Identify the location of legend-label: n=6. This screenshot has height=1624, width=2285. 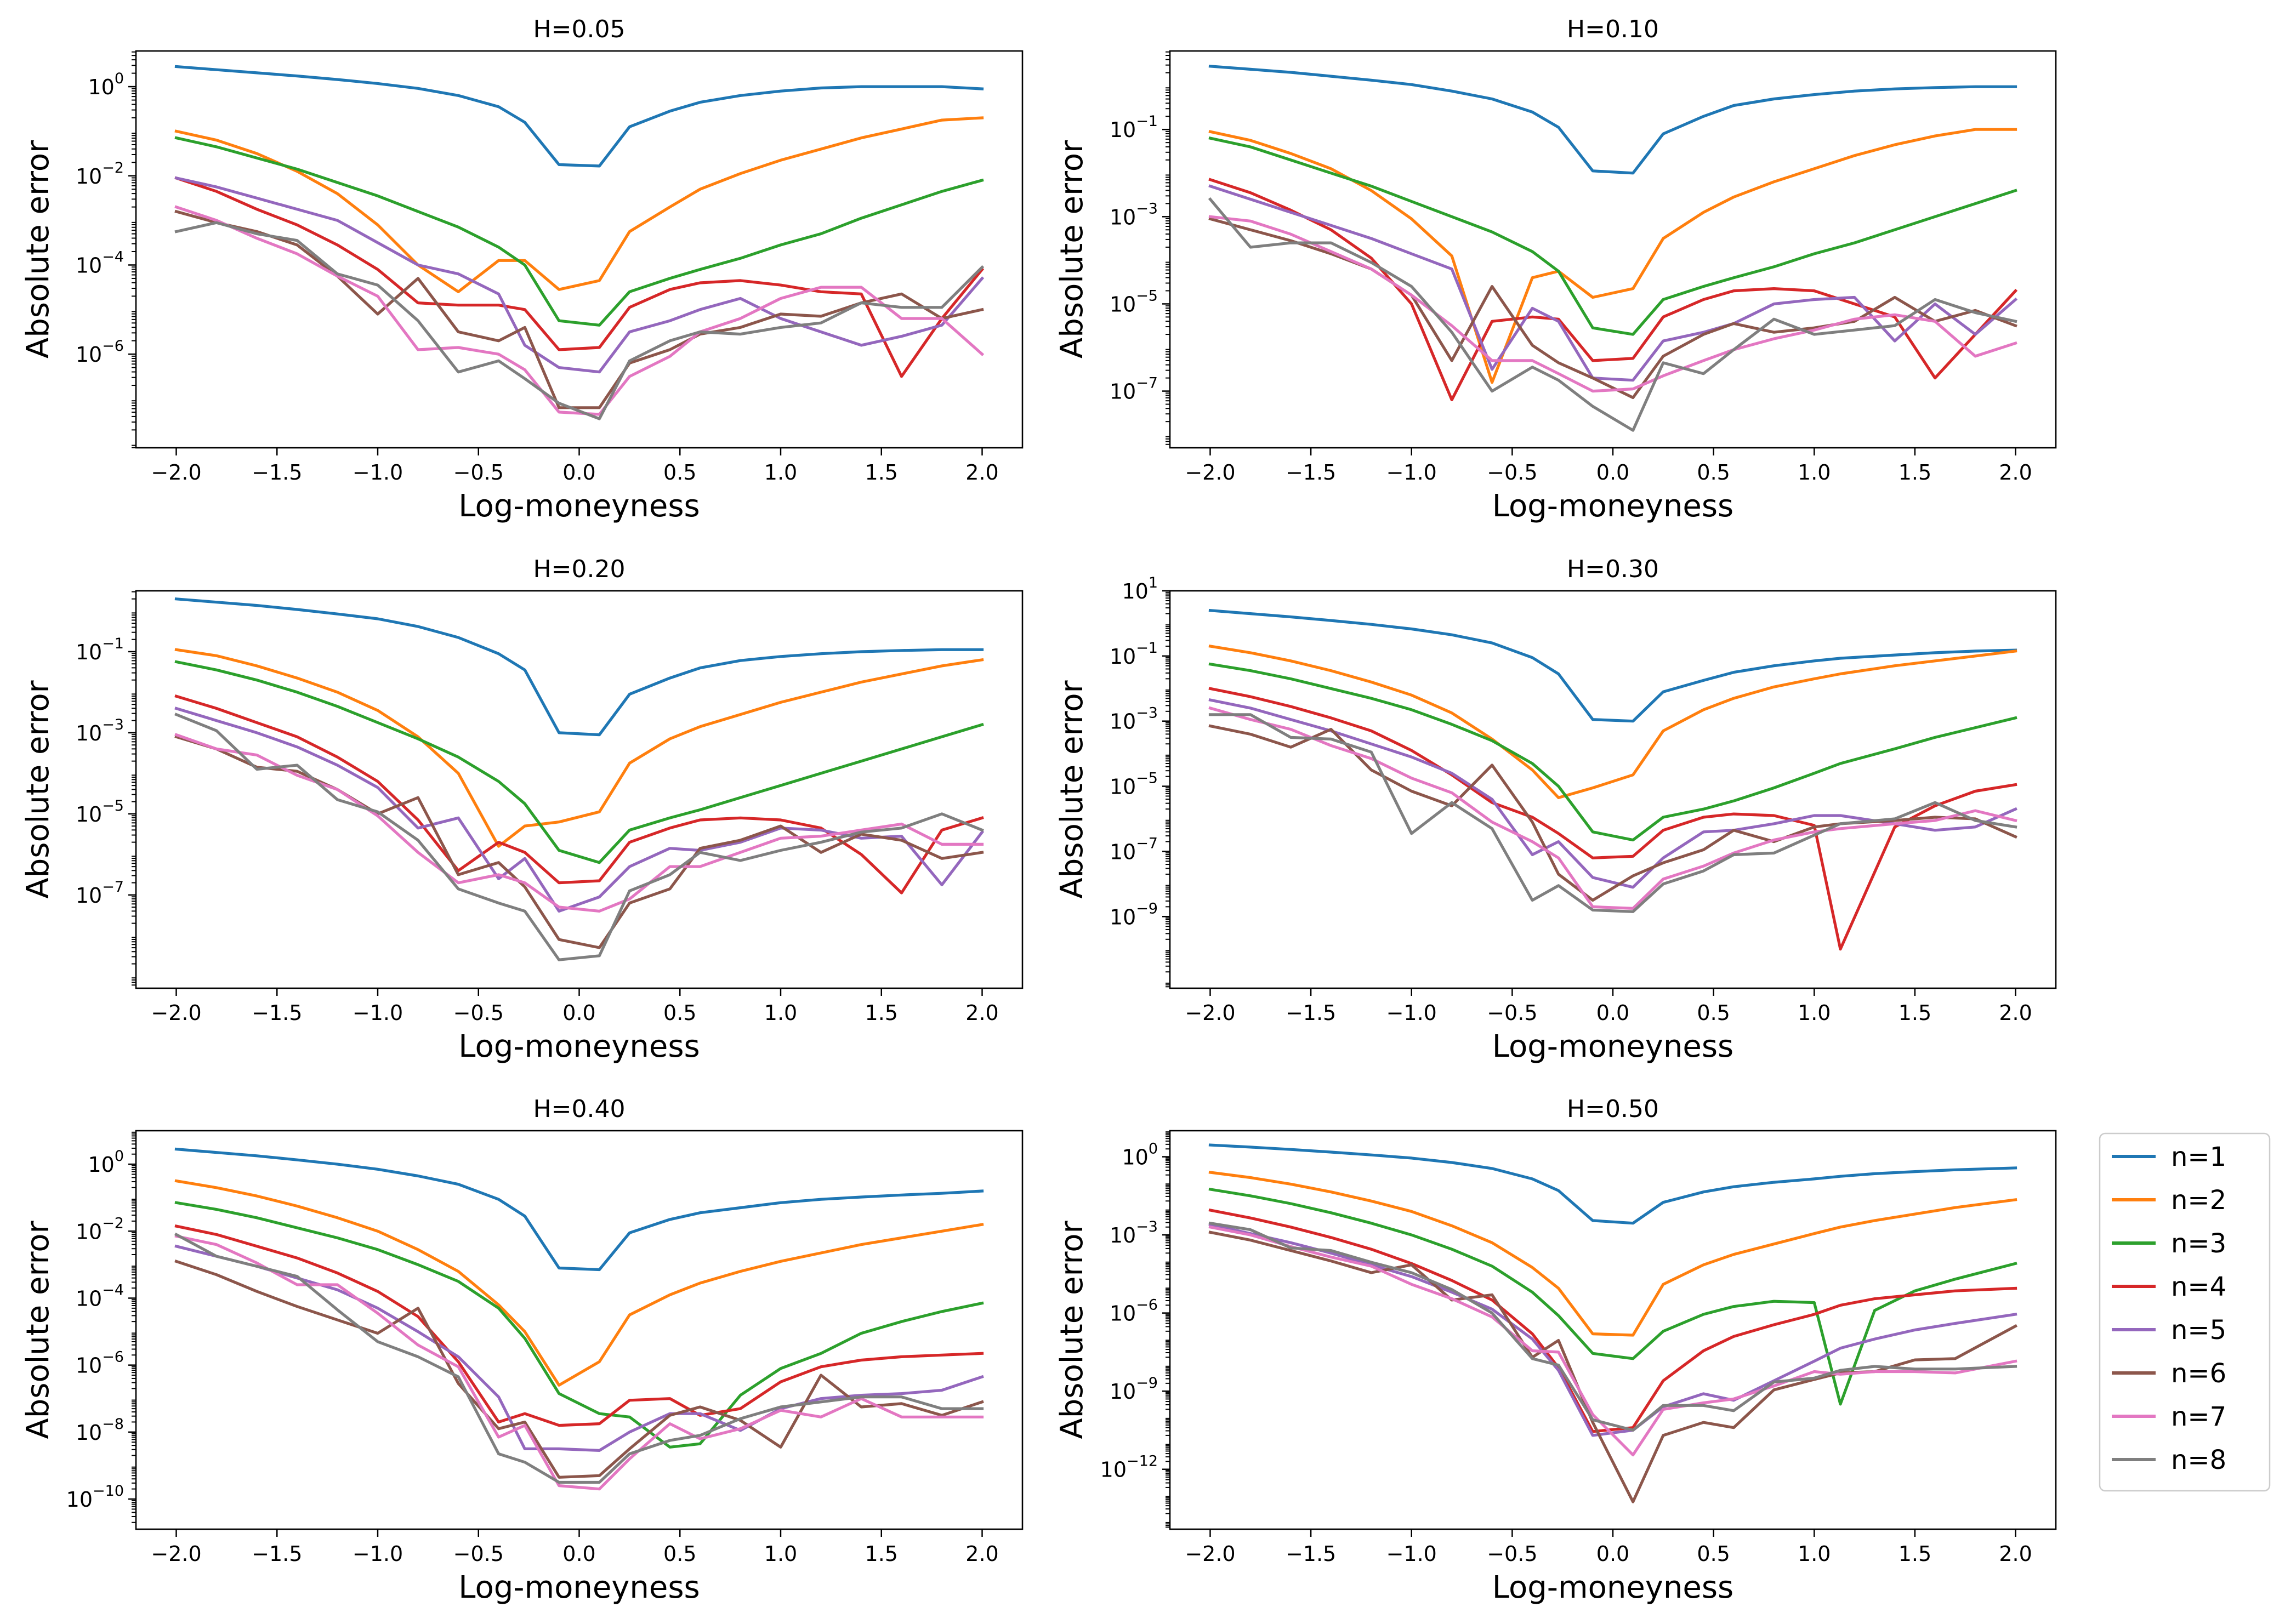
(2198, 1373).